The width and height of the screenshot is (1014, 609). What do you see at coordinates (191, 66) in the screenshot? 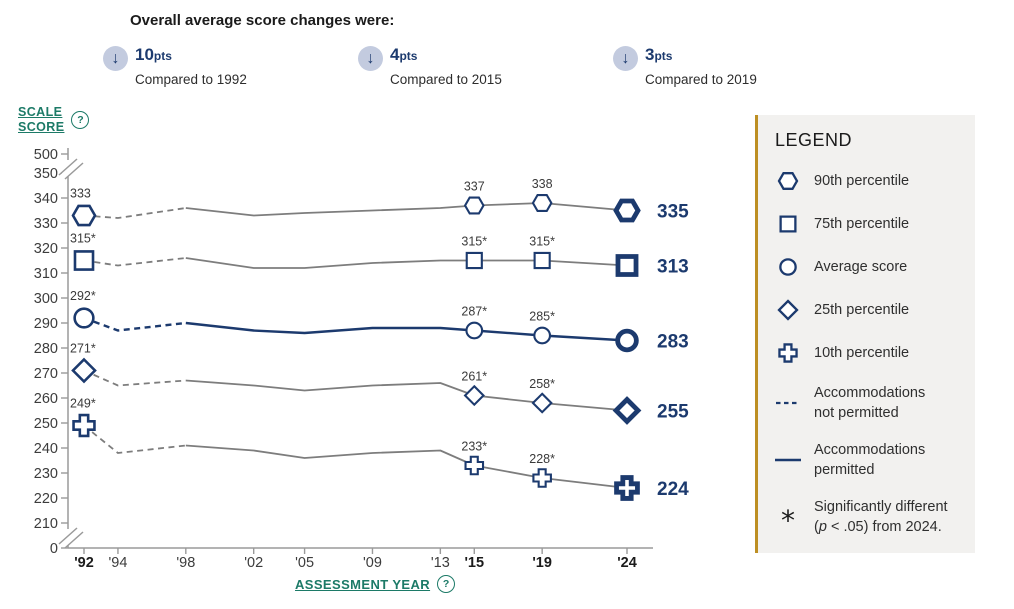
I see `change-text: 10pts Compared to 1992` at bounding box center [191, 66].